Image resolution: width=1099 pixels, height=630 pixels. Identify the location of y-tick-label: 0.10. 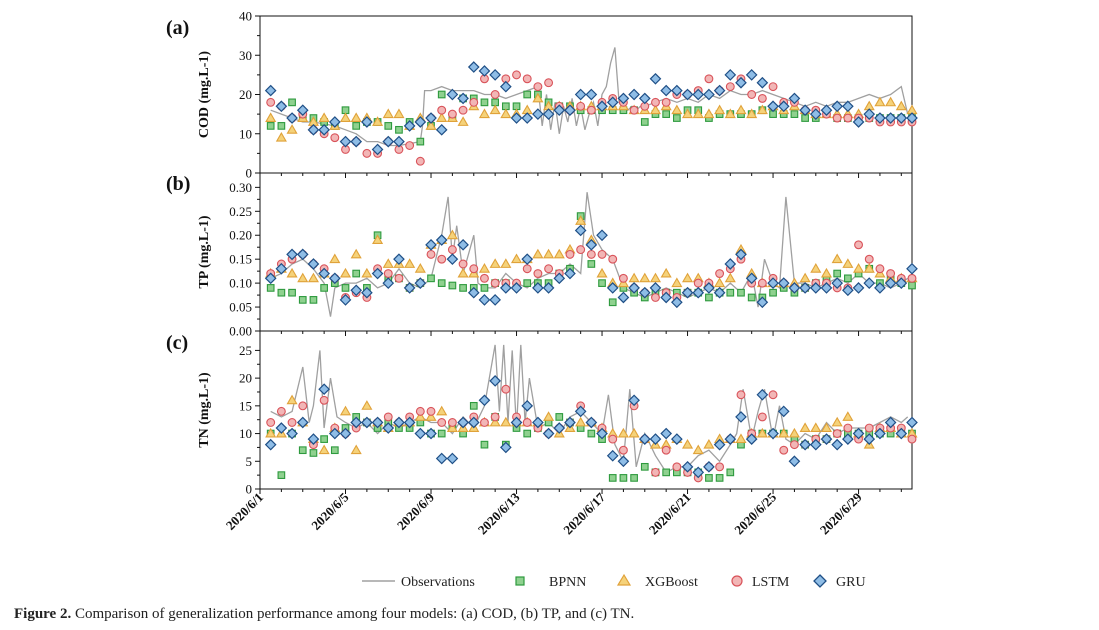
(240, 283).